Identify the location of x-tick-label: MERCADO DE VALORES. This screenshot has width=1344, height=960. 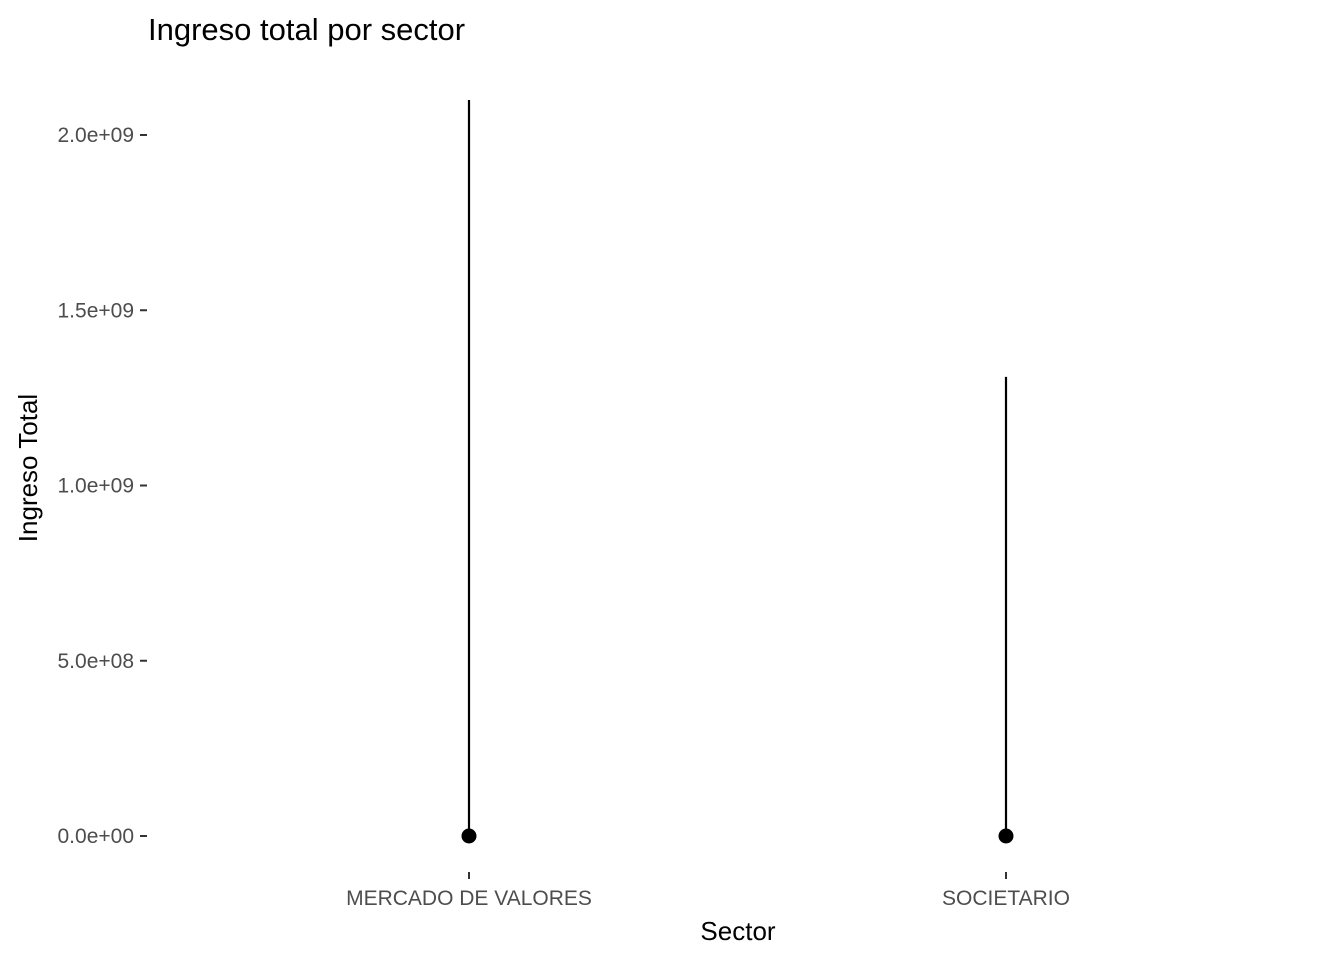
(469, 898).